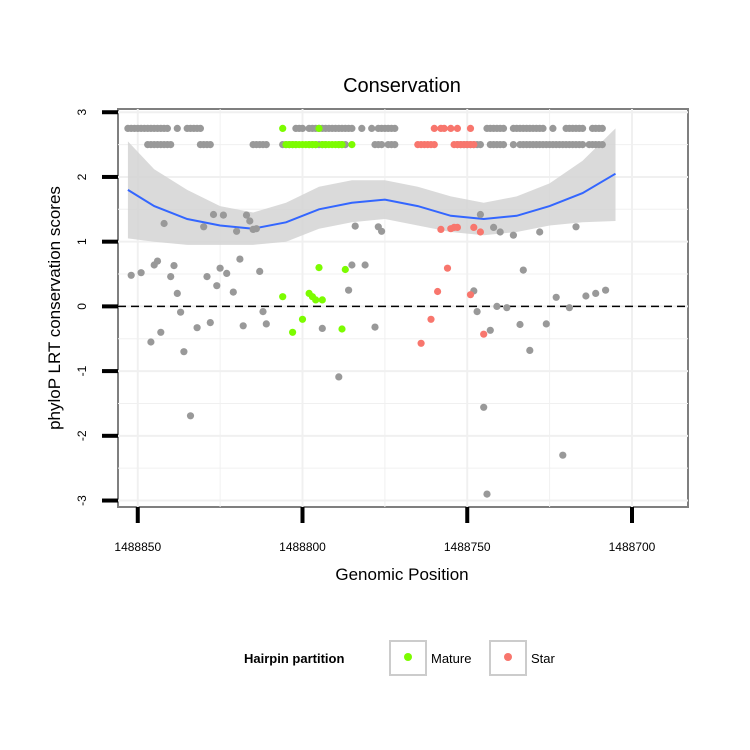 Image resolution: width=750 pixels, height=750 pixels. What do you see at coordinates (543, 658) in the screenshot?
I see `legend-label-star: Star` at bounding box center [543, 658].